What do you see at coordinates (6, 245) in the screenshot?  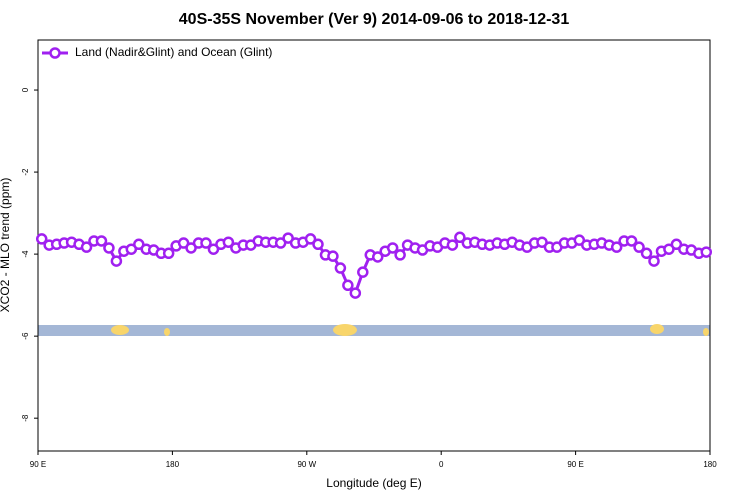 I see `y-axis-label: XCO2 - MLO trend (ppm)` at bounding box center [6, 245].